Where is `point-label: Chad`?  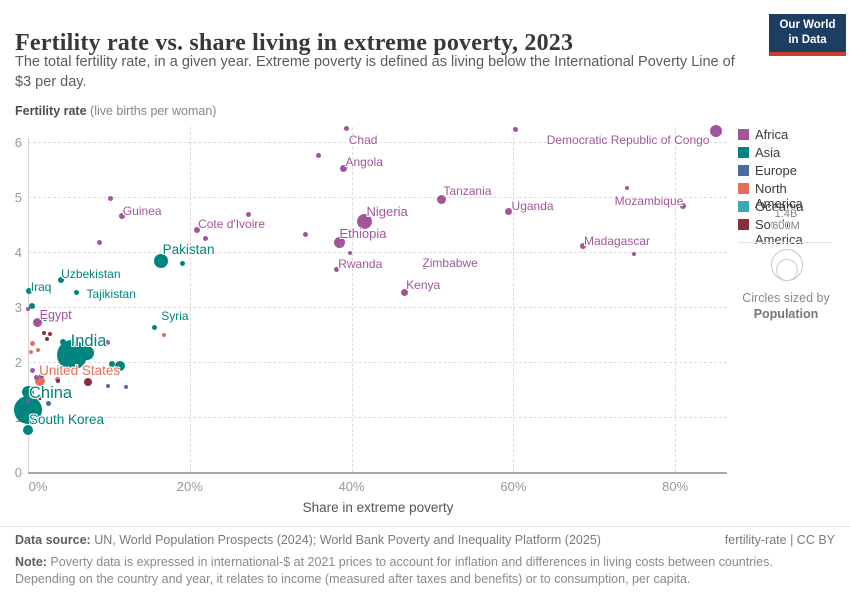 point-label: Chad is located at coordinates (363, 139).